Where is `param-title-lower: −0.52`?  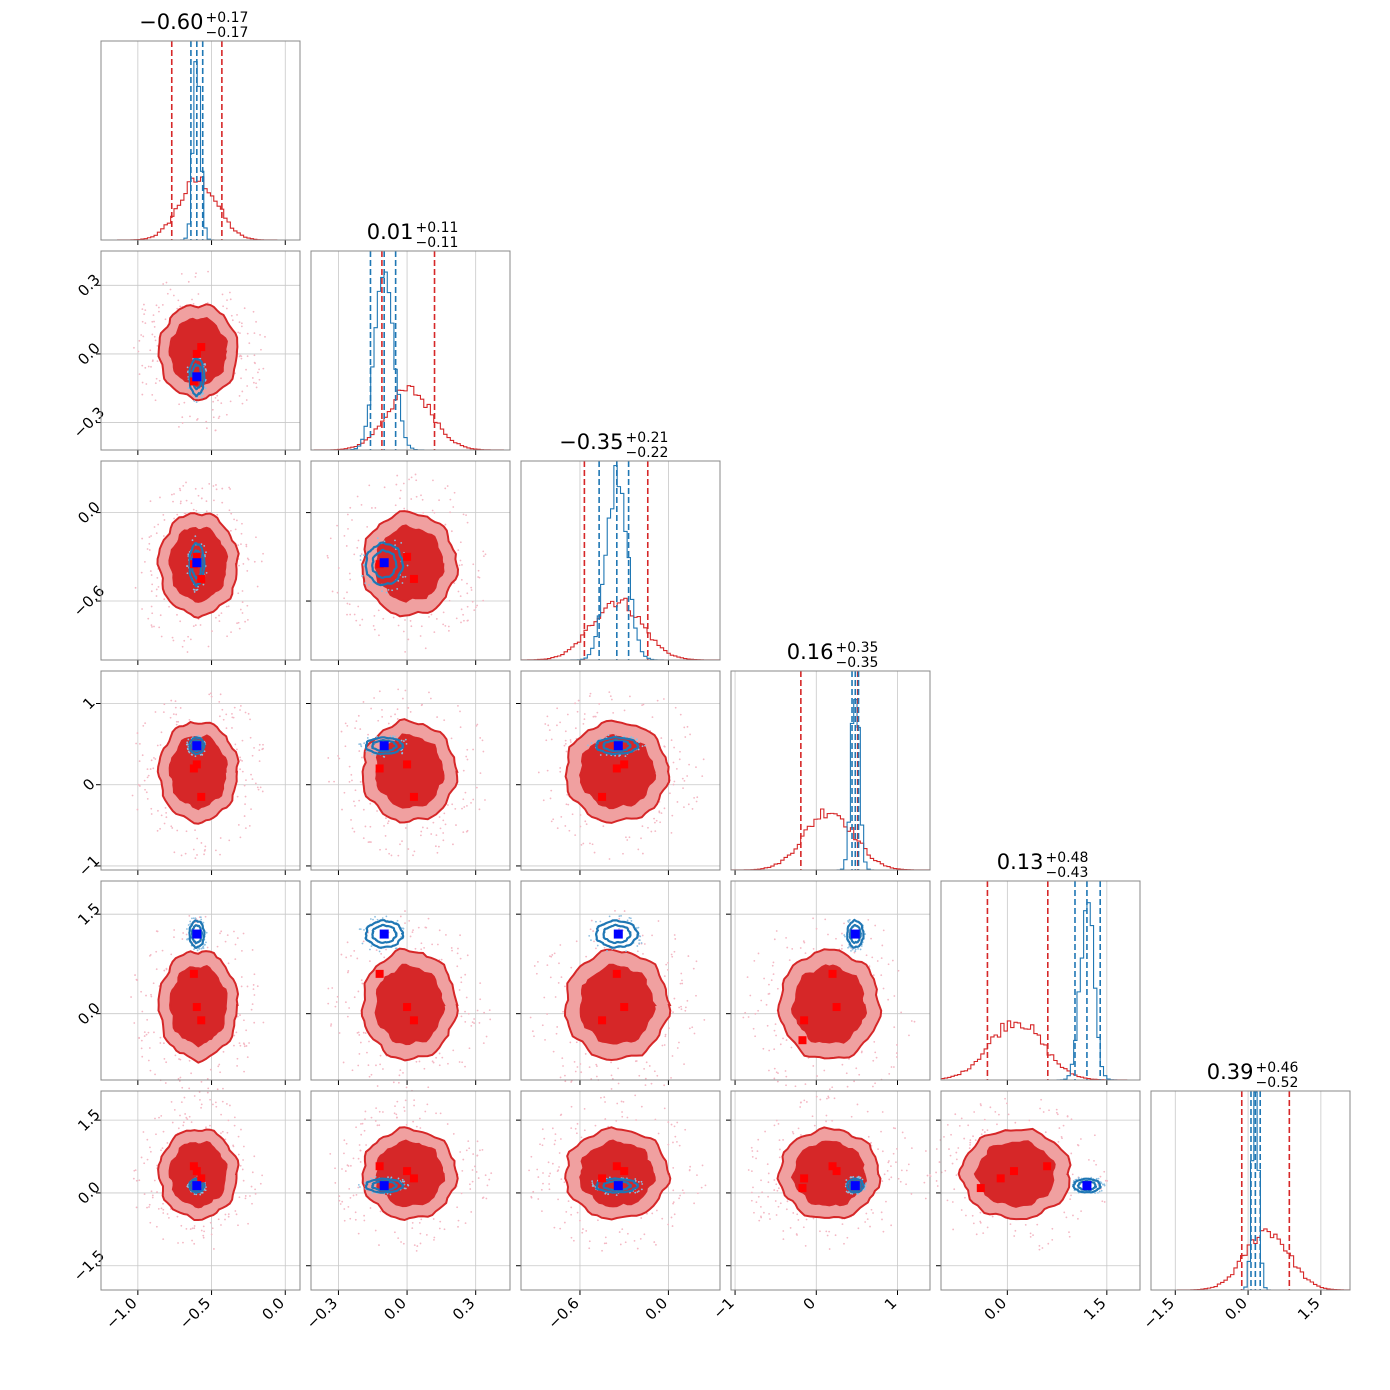
param-title-lower: −0.52 is located at coordinates (1277, 1083).